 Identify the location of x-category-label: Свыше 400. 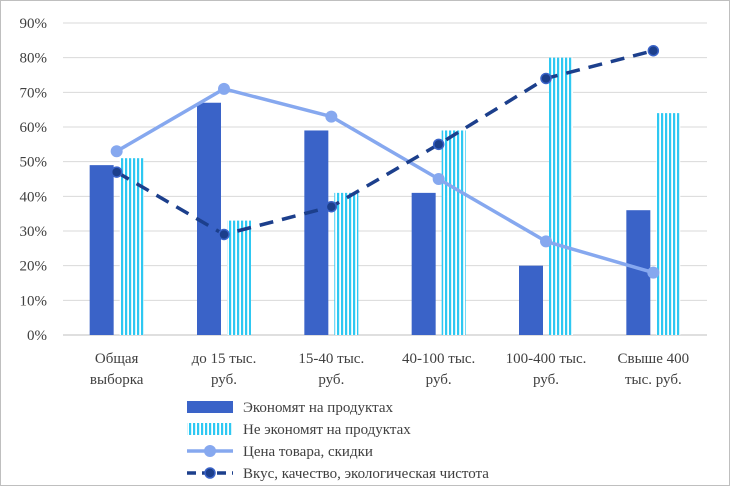
(654, 359).